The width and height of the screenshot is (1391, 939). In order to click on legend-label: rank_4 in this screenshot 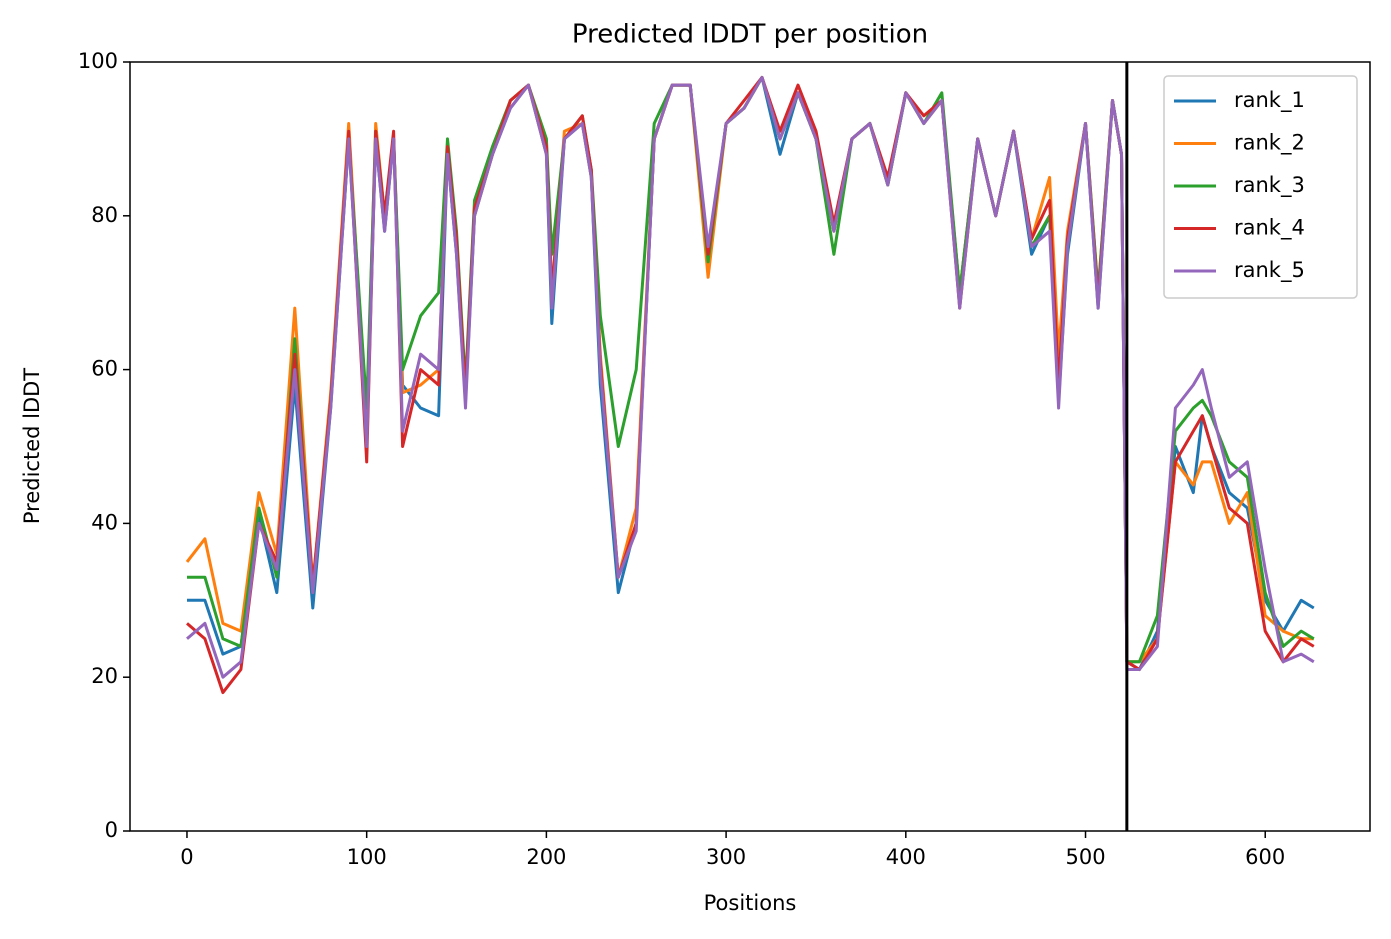, I will do `click(1269, 228)`.